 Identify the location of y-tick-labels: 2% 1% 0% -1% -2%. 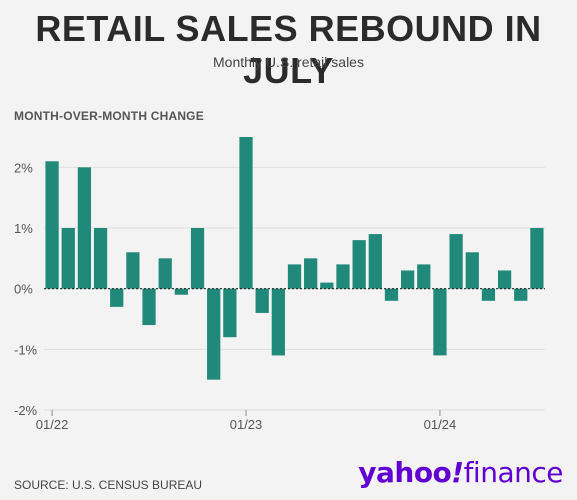
(26, 289).